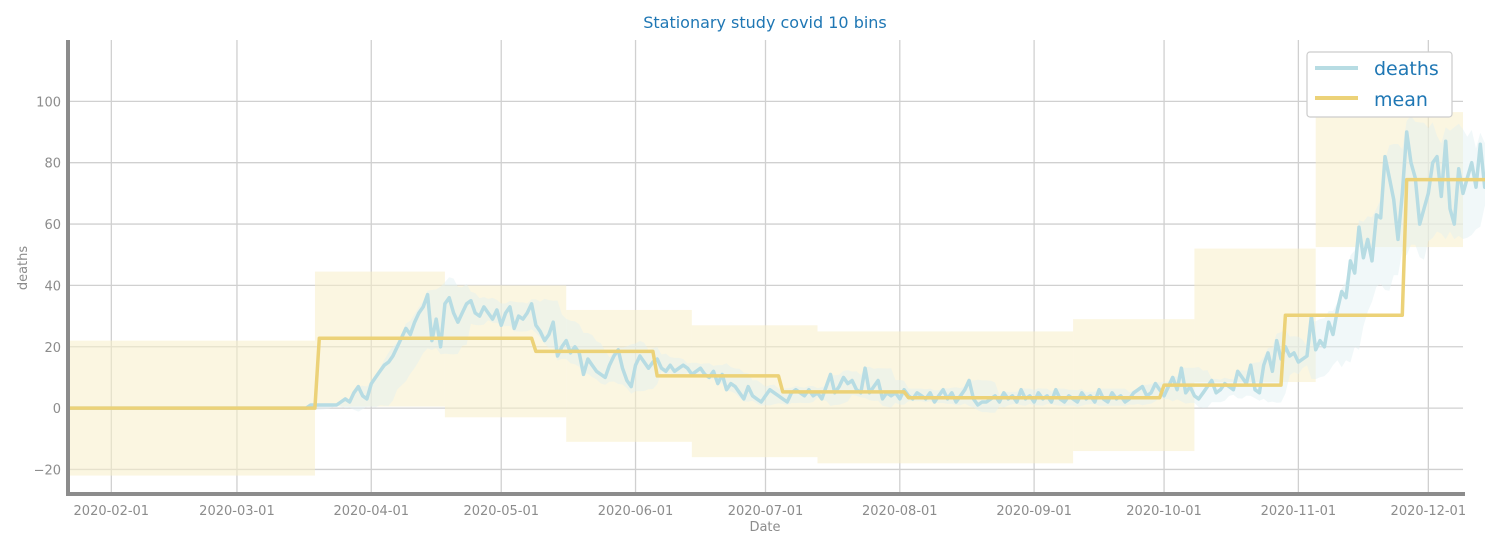 The height and width of the screenshot is (548, 1485). What do you see at coordinates (766, 511) in the screenshot?
I see `x-tick-label: 2020-07-01` at bounding box center [766, 511].